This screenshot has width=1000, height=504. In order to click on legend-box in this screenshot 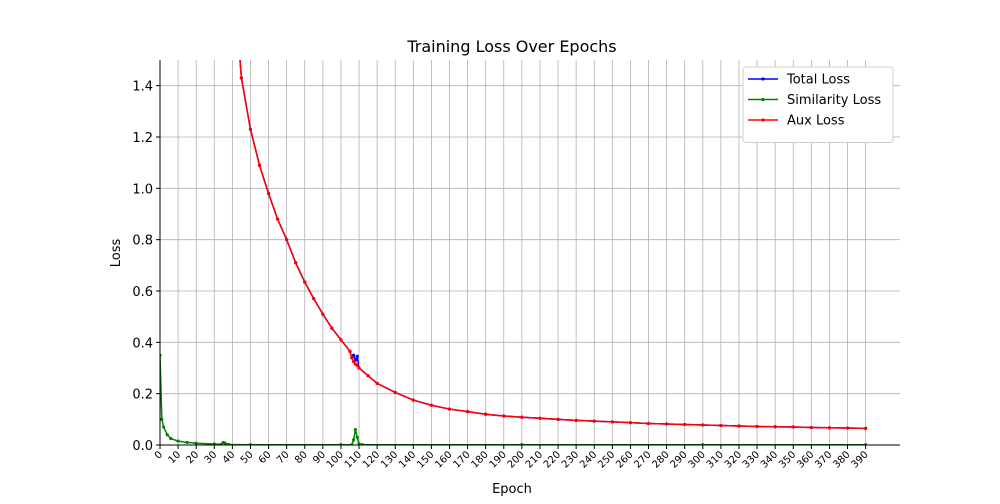, I will do `click(818, 104)`.